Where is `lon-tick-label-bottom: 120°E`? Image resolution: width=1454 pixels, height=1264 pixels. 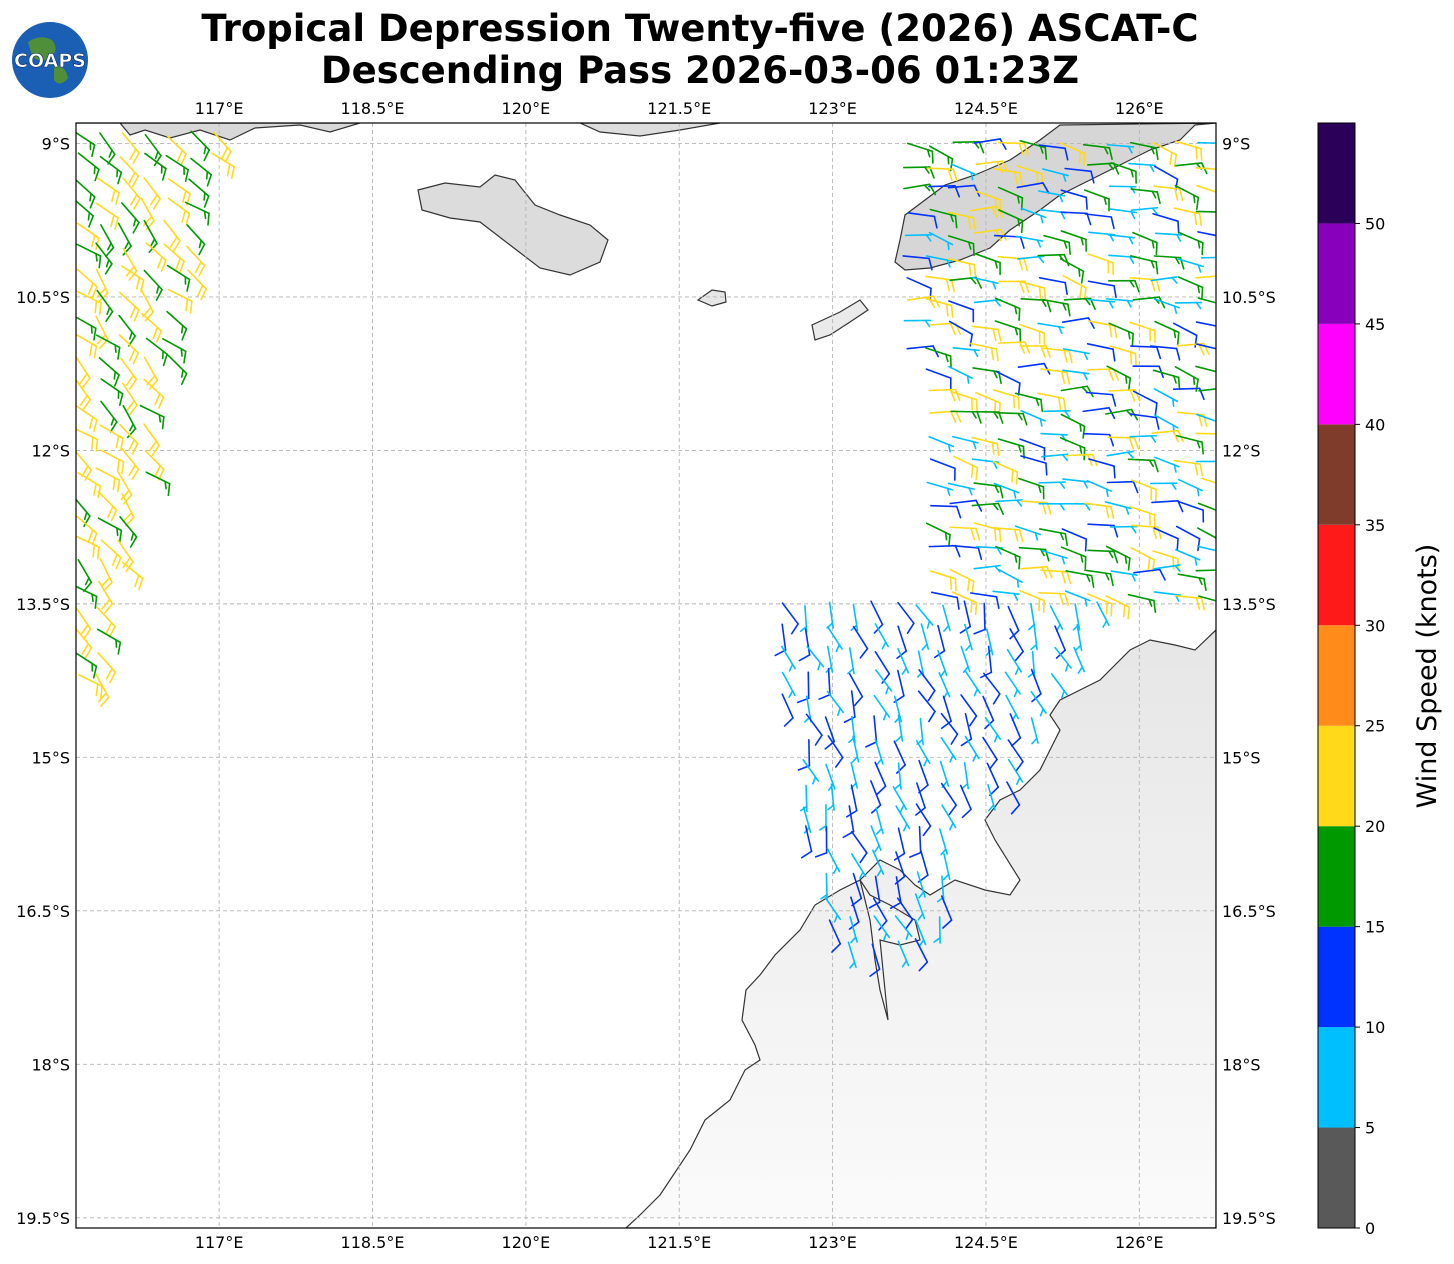 lon-tick-label-bottom: 120°E is located at coordinates (526, 1242).